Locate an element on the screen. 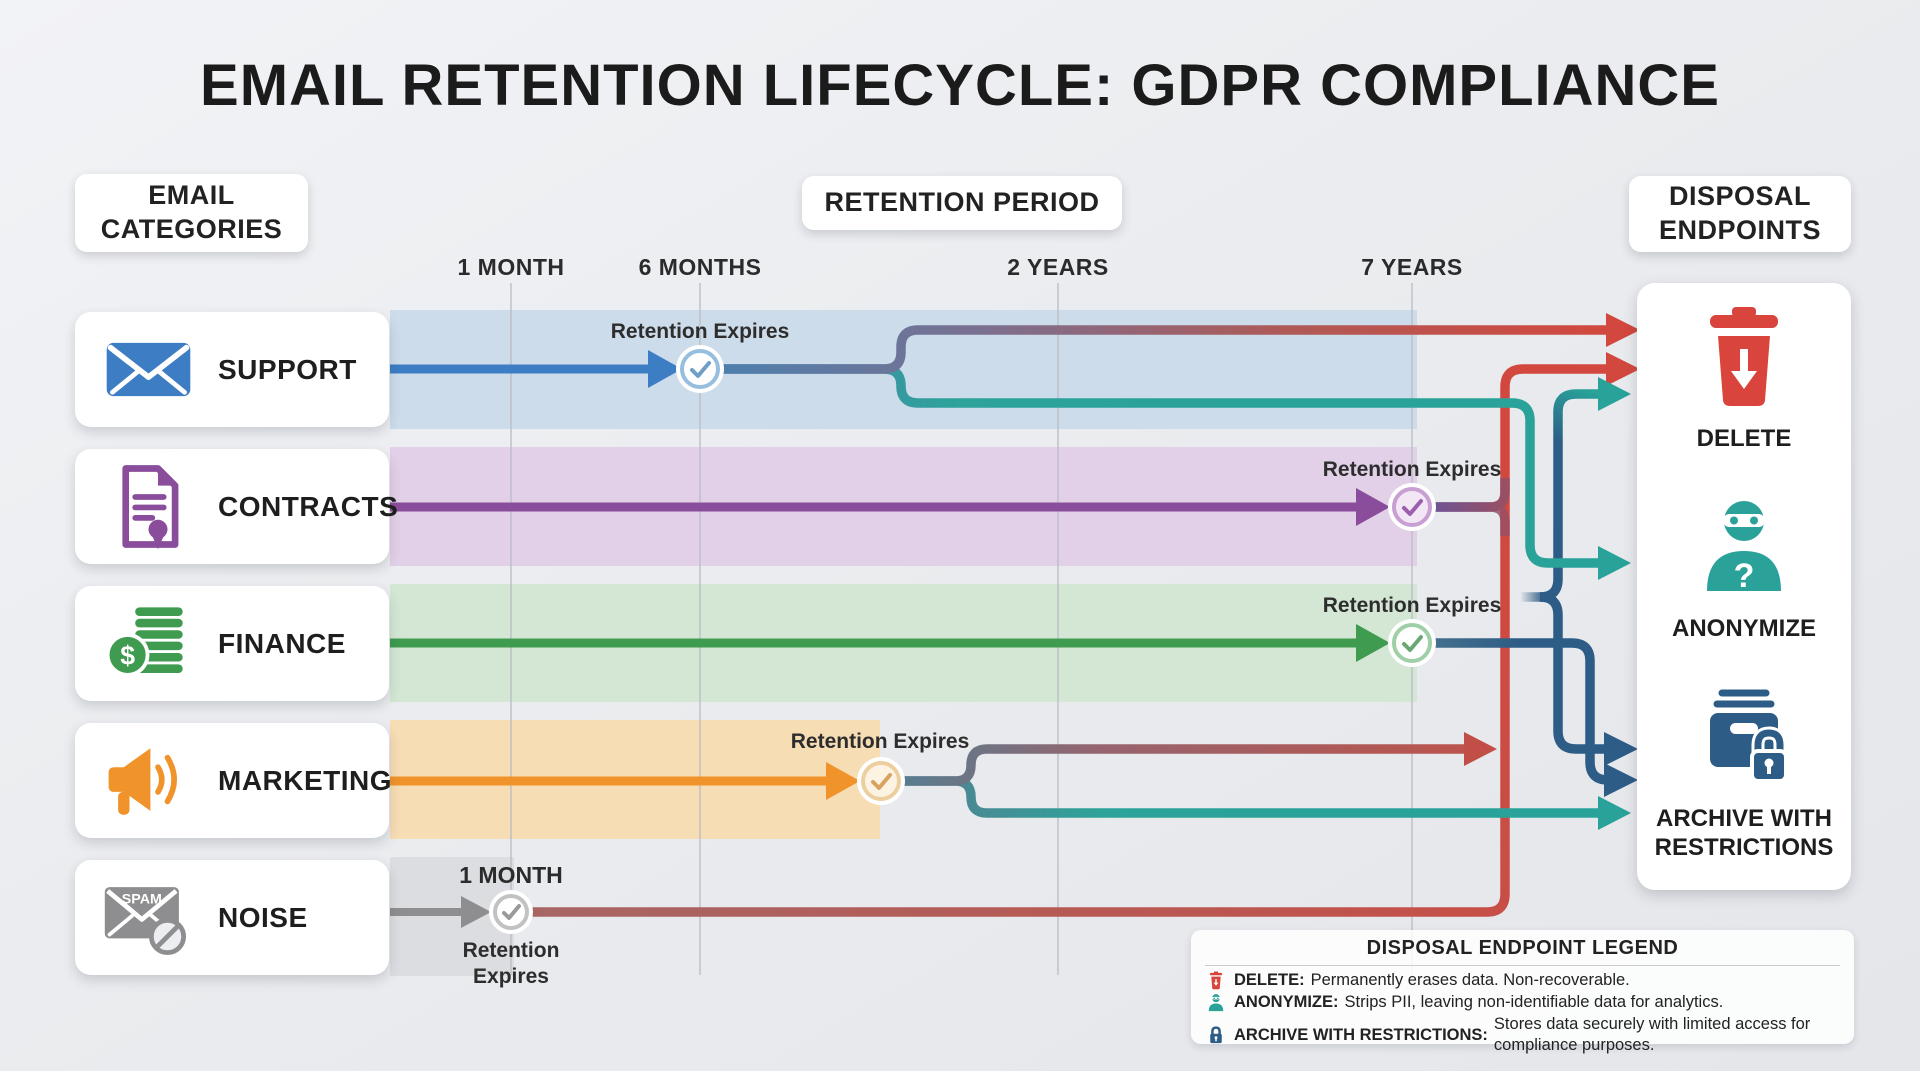  legend-label: ANONYMIZE: is located at coordinates (1286, 1002).